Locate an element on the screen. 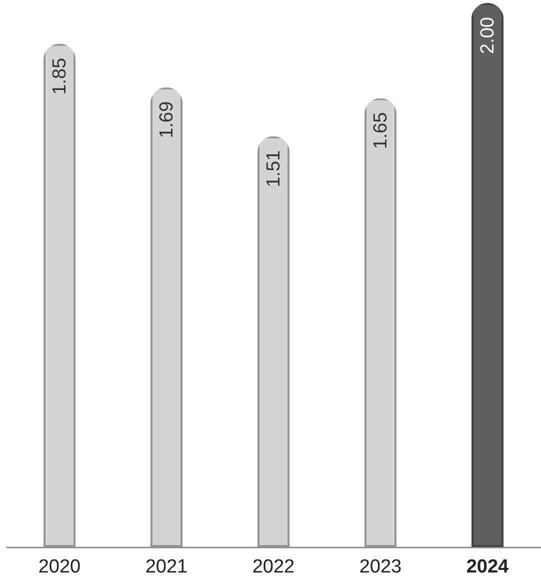 The image size is (541, 576). data-label: 1.69 is located at coordinates (167, 119).